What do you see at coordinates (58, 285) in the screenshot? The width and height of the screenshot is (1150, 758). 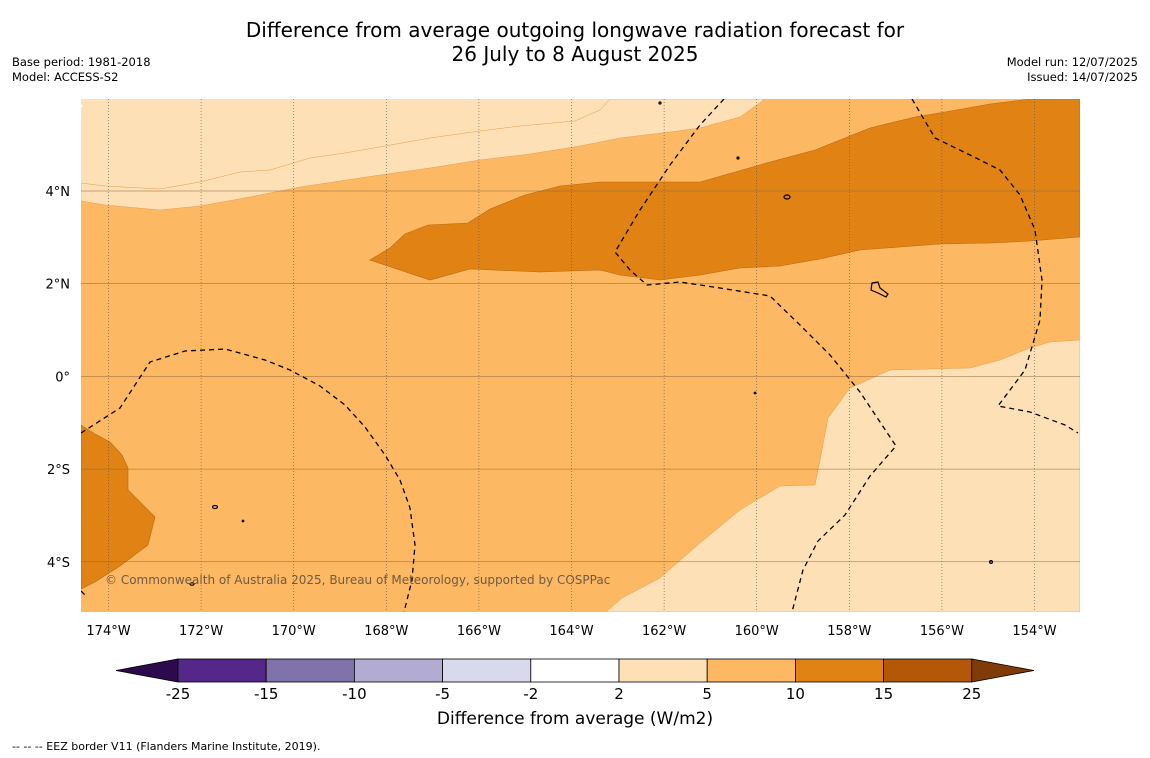 I see `y-tick-label: 2°N` at bounding box center [58, 285].